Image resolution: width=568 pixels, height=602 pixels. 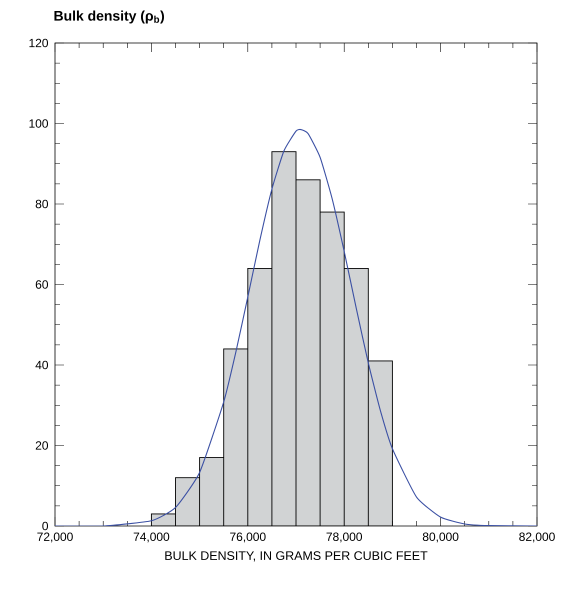 I want to click on x-tick-label: 74,000, so click(x=152, y=537).